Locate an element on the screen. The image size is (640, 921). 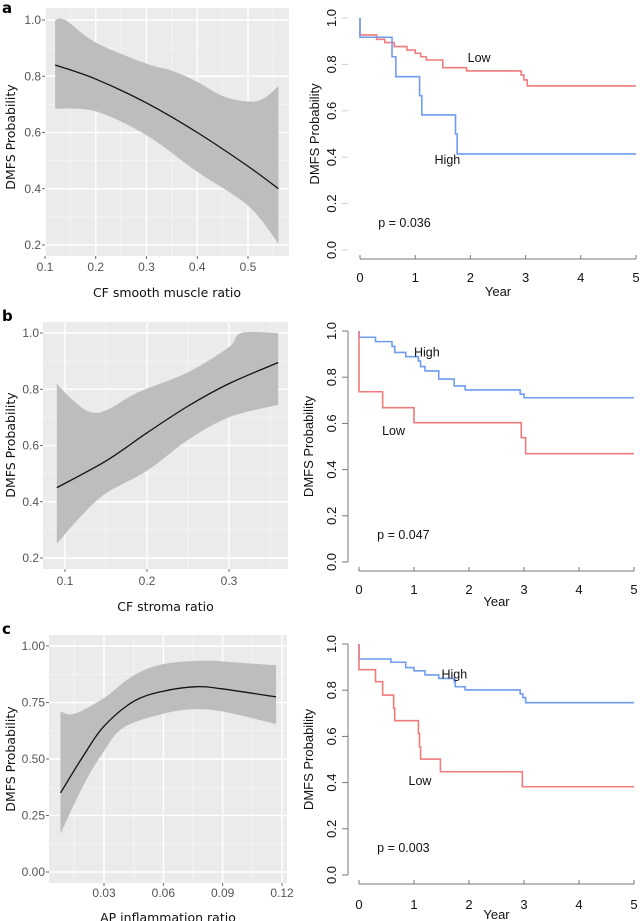
x-tick-label: 0.09 is located at coordinates (223, 893).